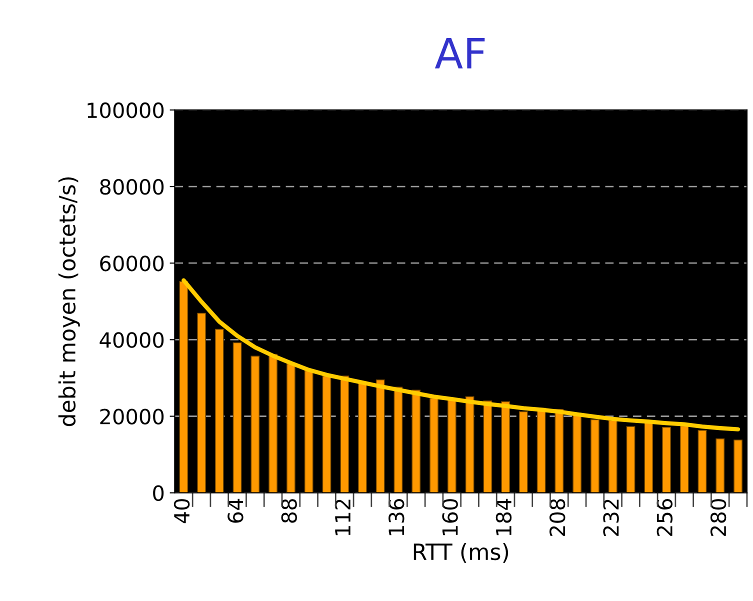  What do you see at coordinates (342, 518) in the screenshot?
I see `x-tick-label: 112` at bounding box center [342, 518].